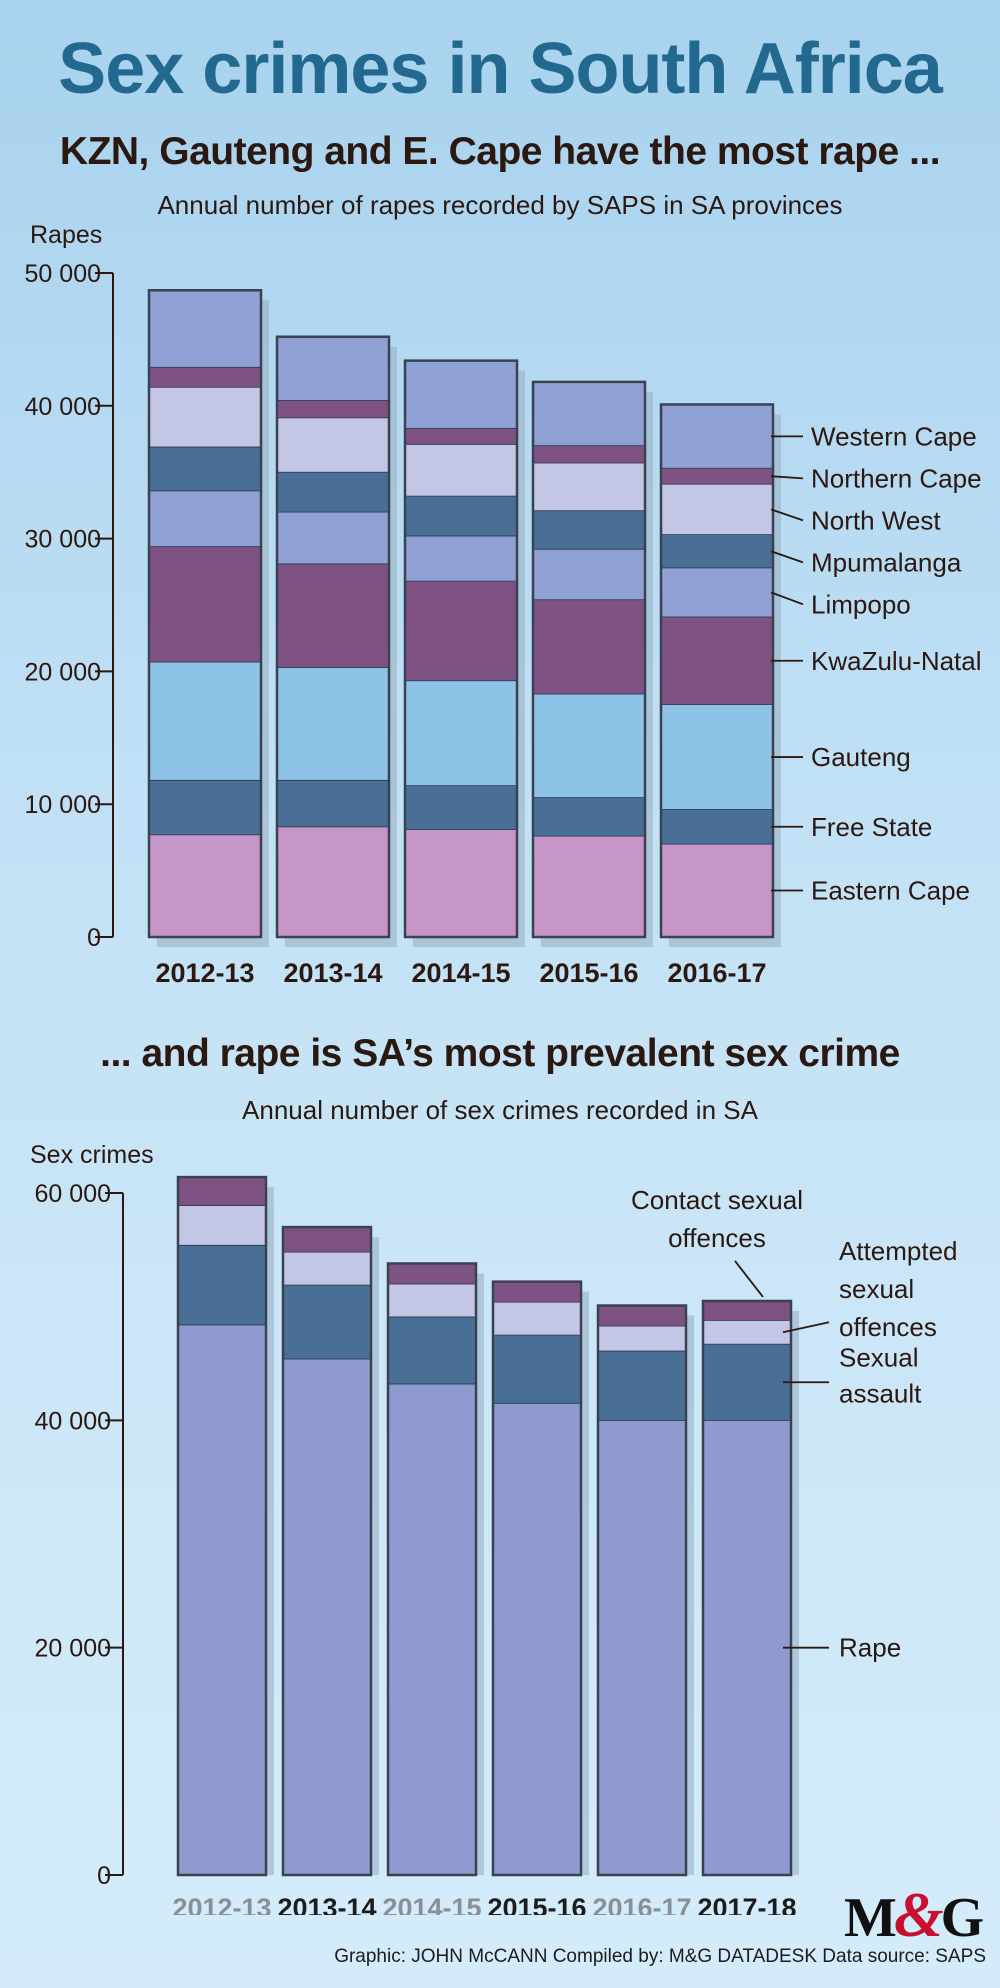 Image resolution: width=1000 pixels, height=1988 pixels. Describe the element at coordinates (898, 1251) in the screenshot. I see `legend-label: Attempted` at that location.